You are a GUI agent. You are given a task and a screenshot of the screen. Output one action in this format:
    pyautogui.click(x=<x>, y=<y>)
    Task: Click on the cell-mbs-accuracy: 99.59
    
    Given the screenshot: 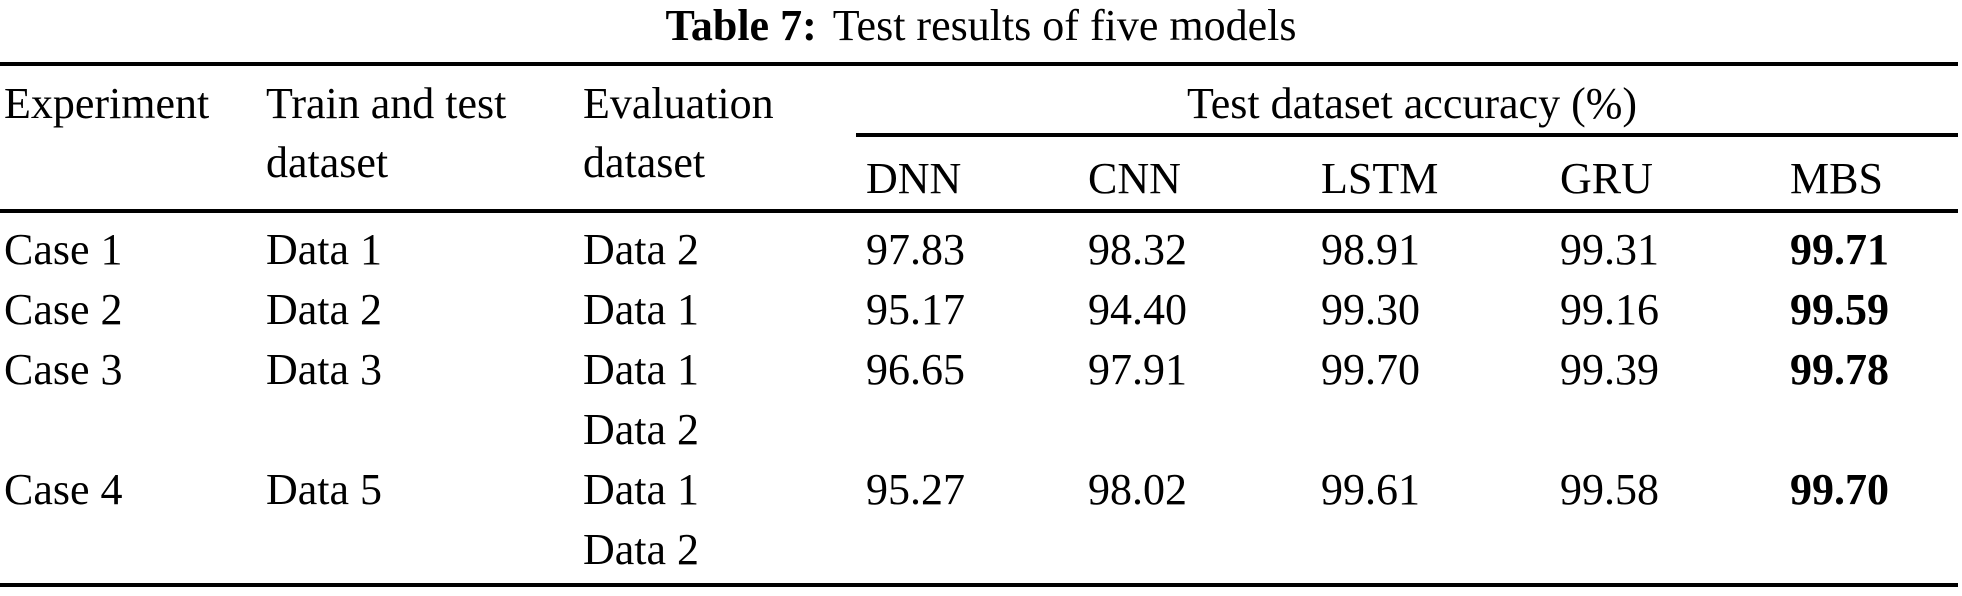 What is the action you would take?
    pyautogui.click(x=1839, y=309)
    